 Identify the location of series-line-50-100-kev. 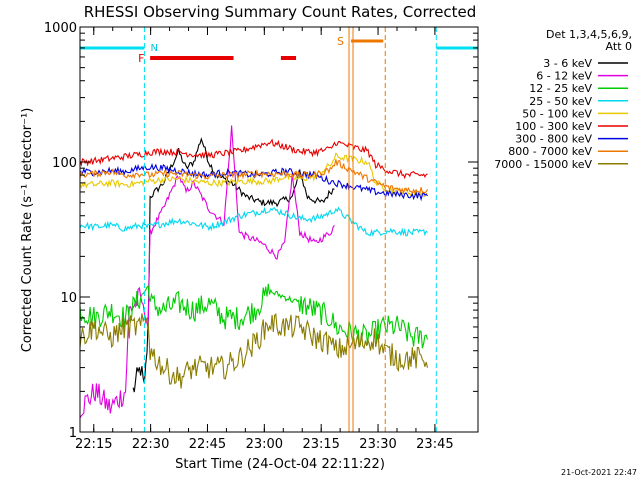
(254, 175).